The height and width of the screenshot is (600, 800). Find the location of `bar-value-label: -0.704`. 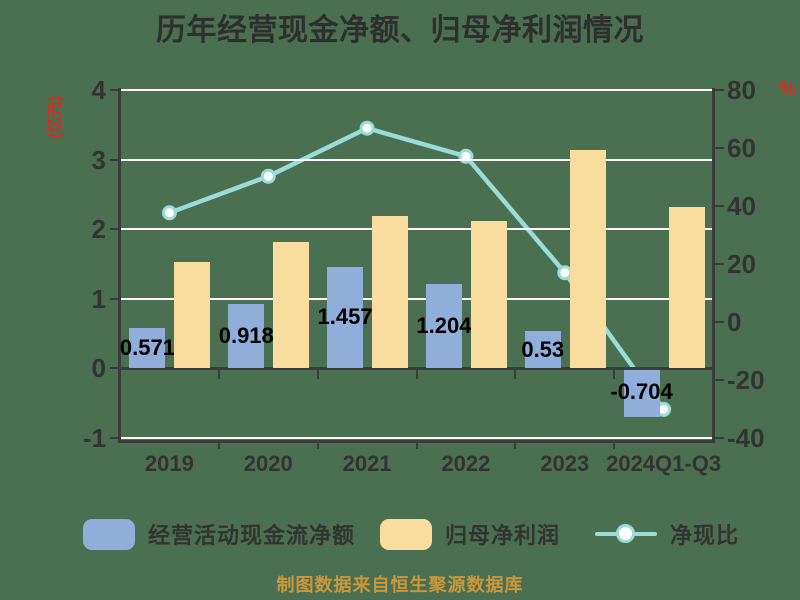

bar-value-label: -0.704 is located at coordinates (641, 392).